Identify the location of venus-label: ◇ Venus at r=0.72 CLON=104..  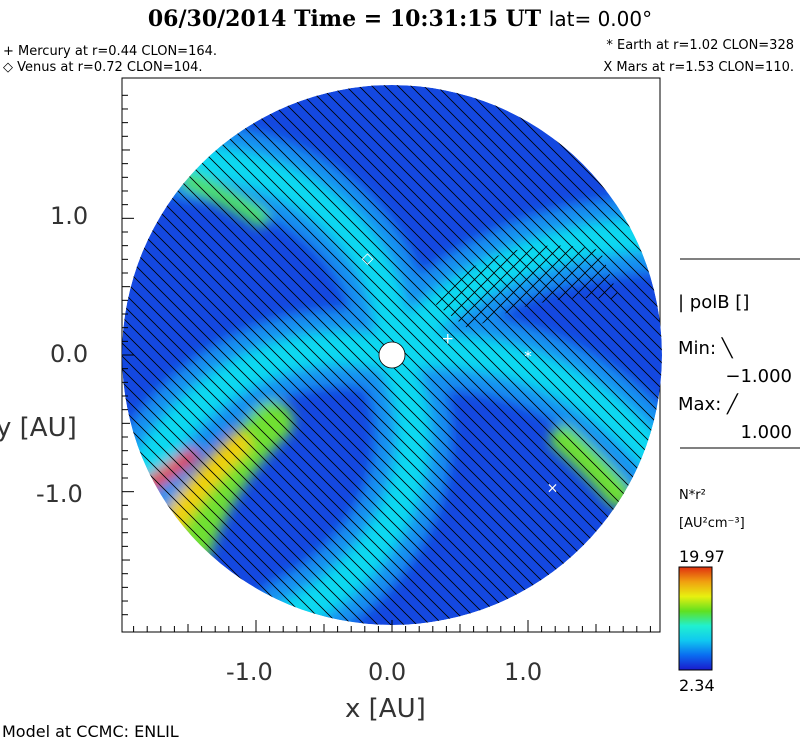
(103, 67).